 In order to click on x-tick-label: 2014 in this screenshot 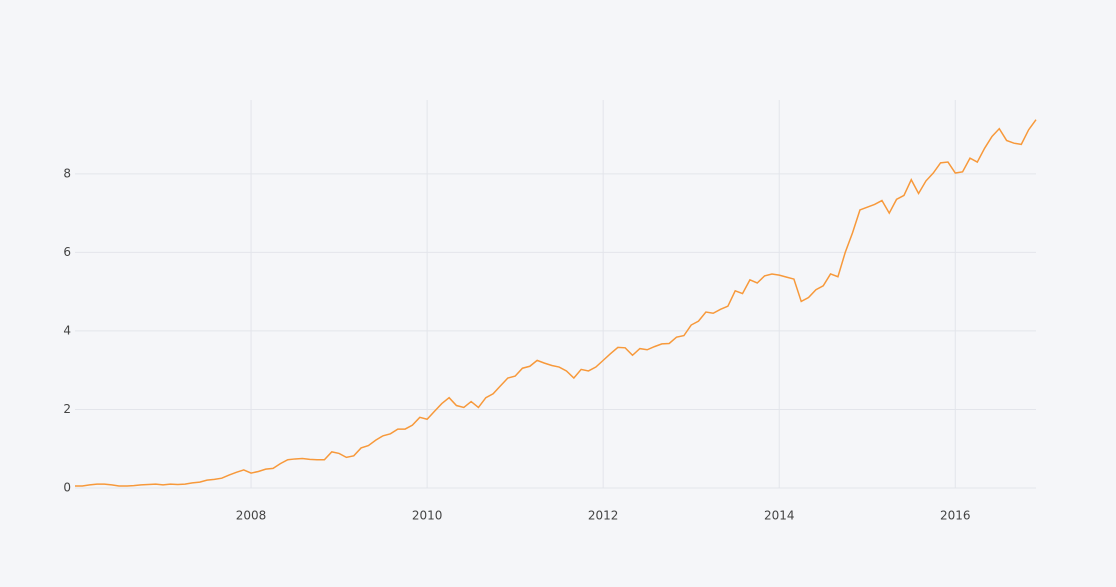, I will do `click(779, 516)`.